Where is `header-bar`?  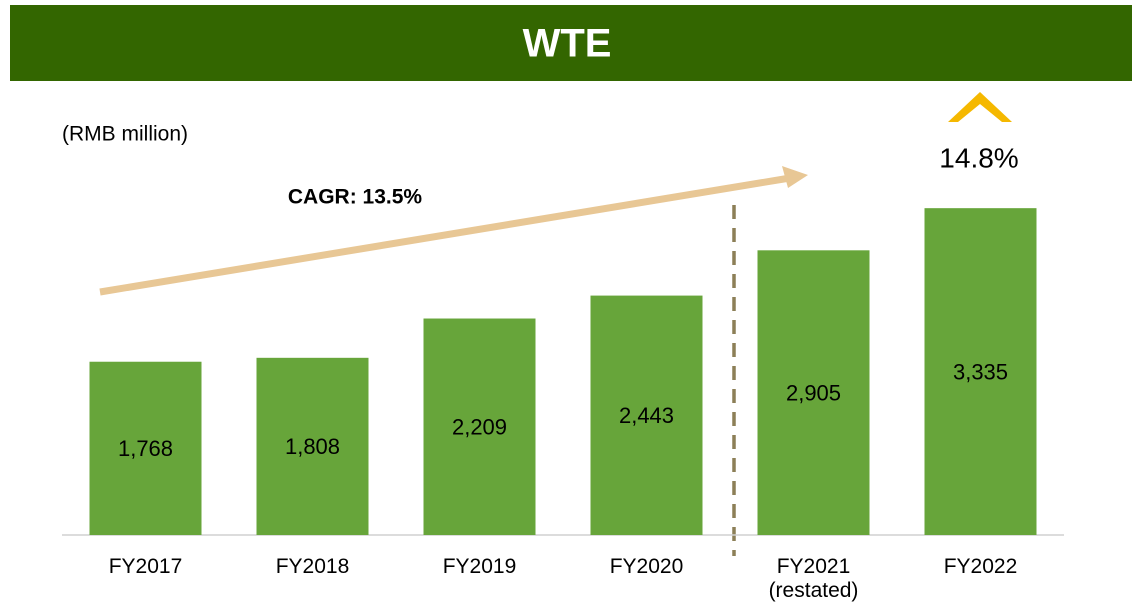 header-bar is located at coordinates (571, 43).